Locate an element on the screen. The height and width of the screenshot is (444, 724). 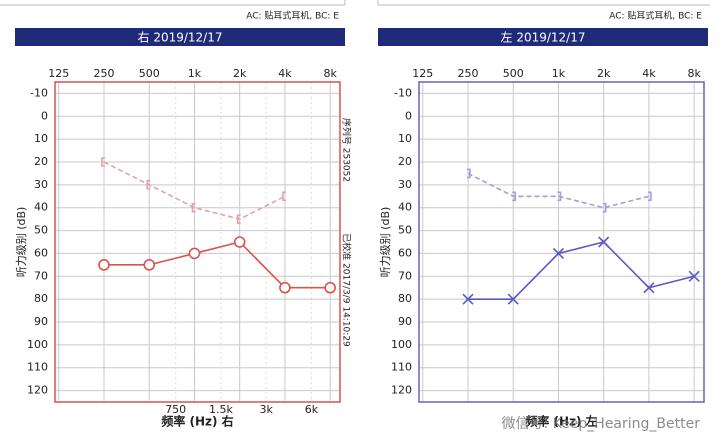
x-axis-label: 频率 (Hz) 左 is located at coordinates (561, 421).